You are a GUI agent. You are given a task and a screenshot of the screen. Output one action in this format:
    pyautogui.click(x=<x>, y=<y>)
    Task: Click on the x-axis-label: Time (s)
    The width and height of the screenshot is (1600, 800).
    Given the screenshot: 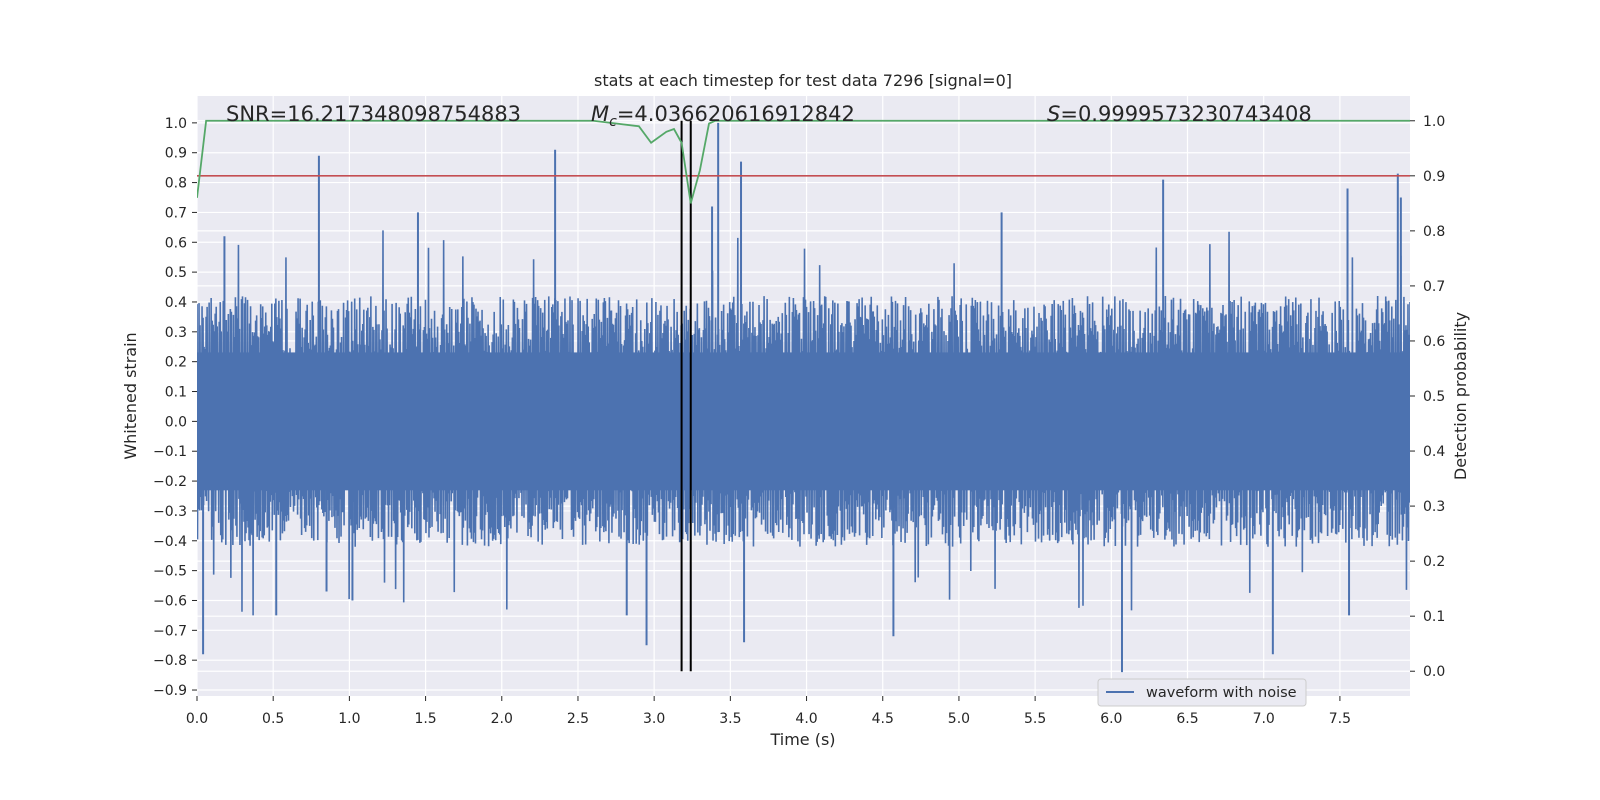 What is the action you would take?
    pyautogui.click(x=802, y=739)
    